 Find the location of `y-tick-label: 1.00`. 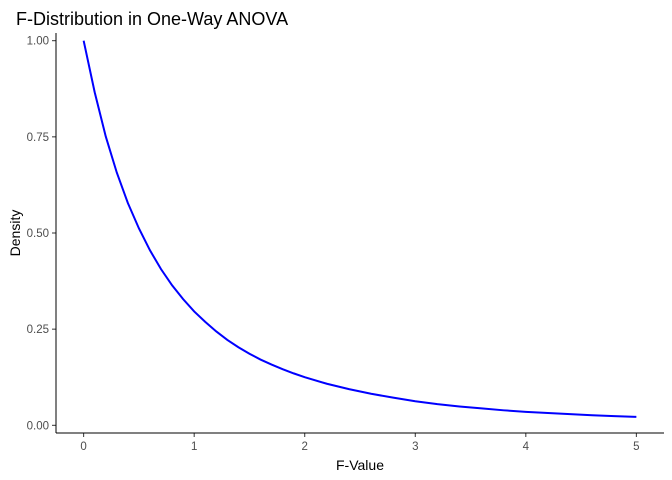

y-tick-label: 1.00 is located at coordinates (38, 42).